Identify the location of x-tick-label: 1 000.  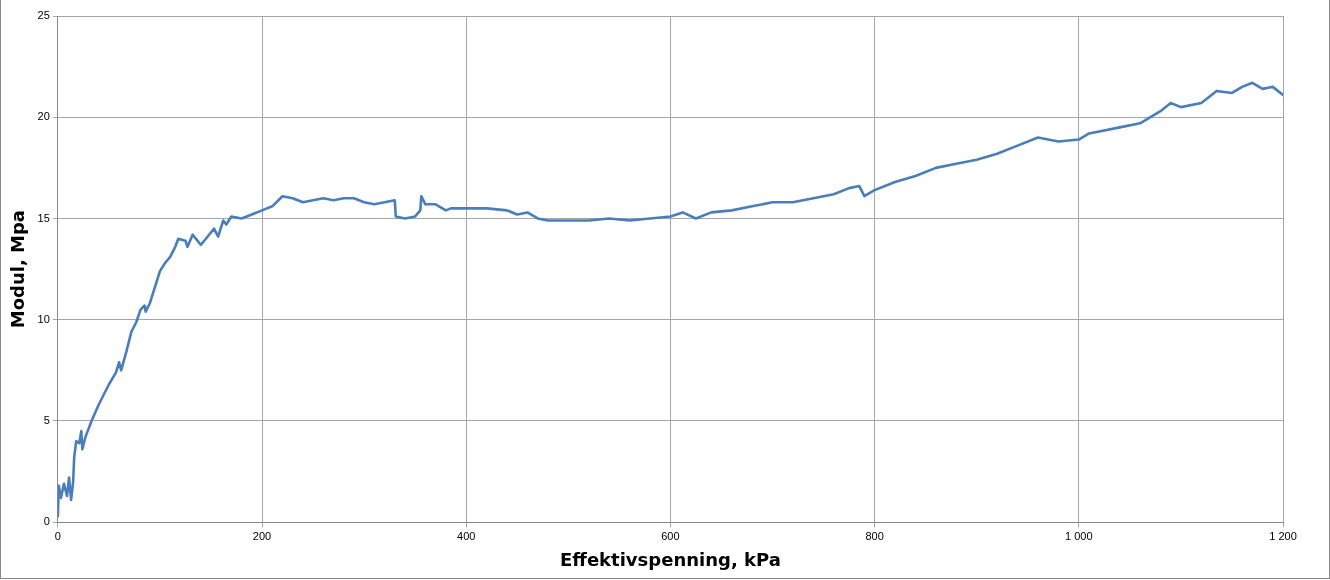
(1079, 535).